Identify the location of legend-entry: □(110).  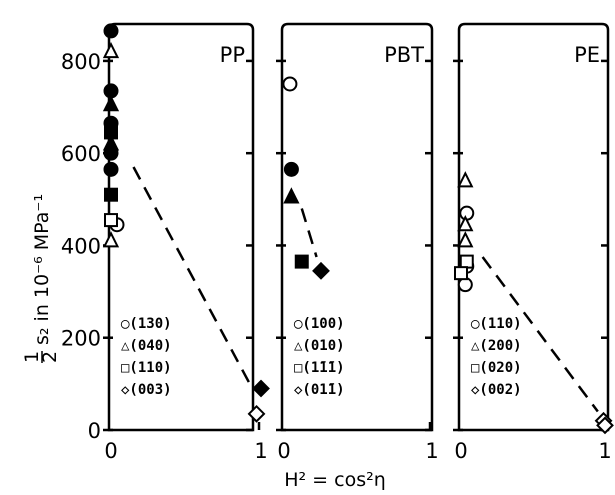
(146, 368).